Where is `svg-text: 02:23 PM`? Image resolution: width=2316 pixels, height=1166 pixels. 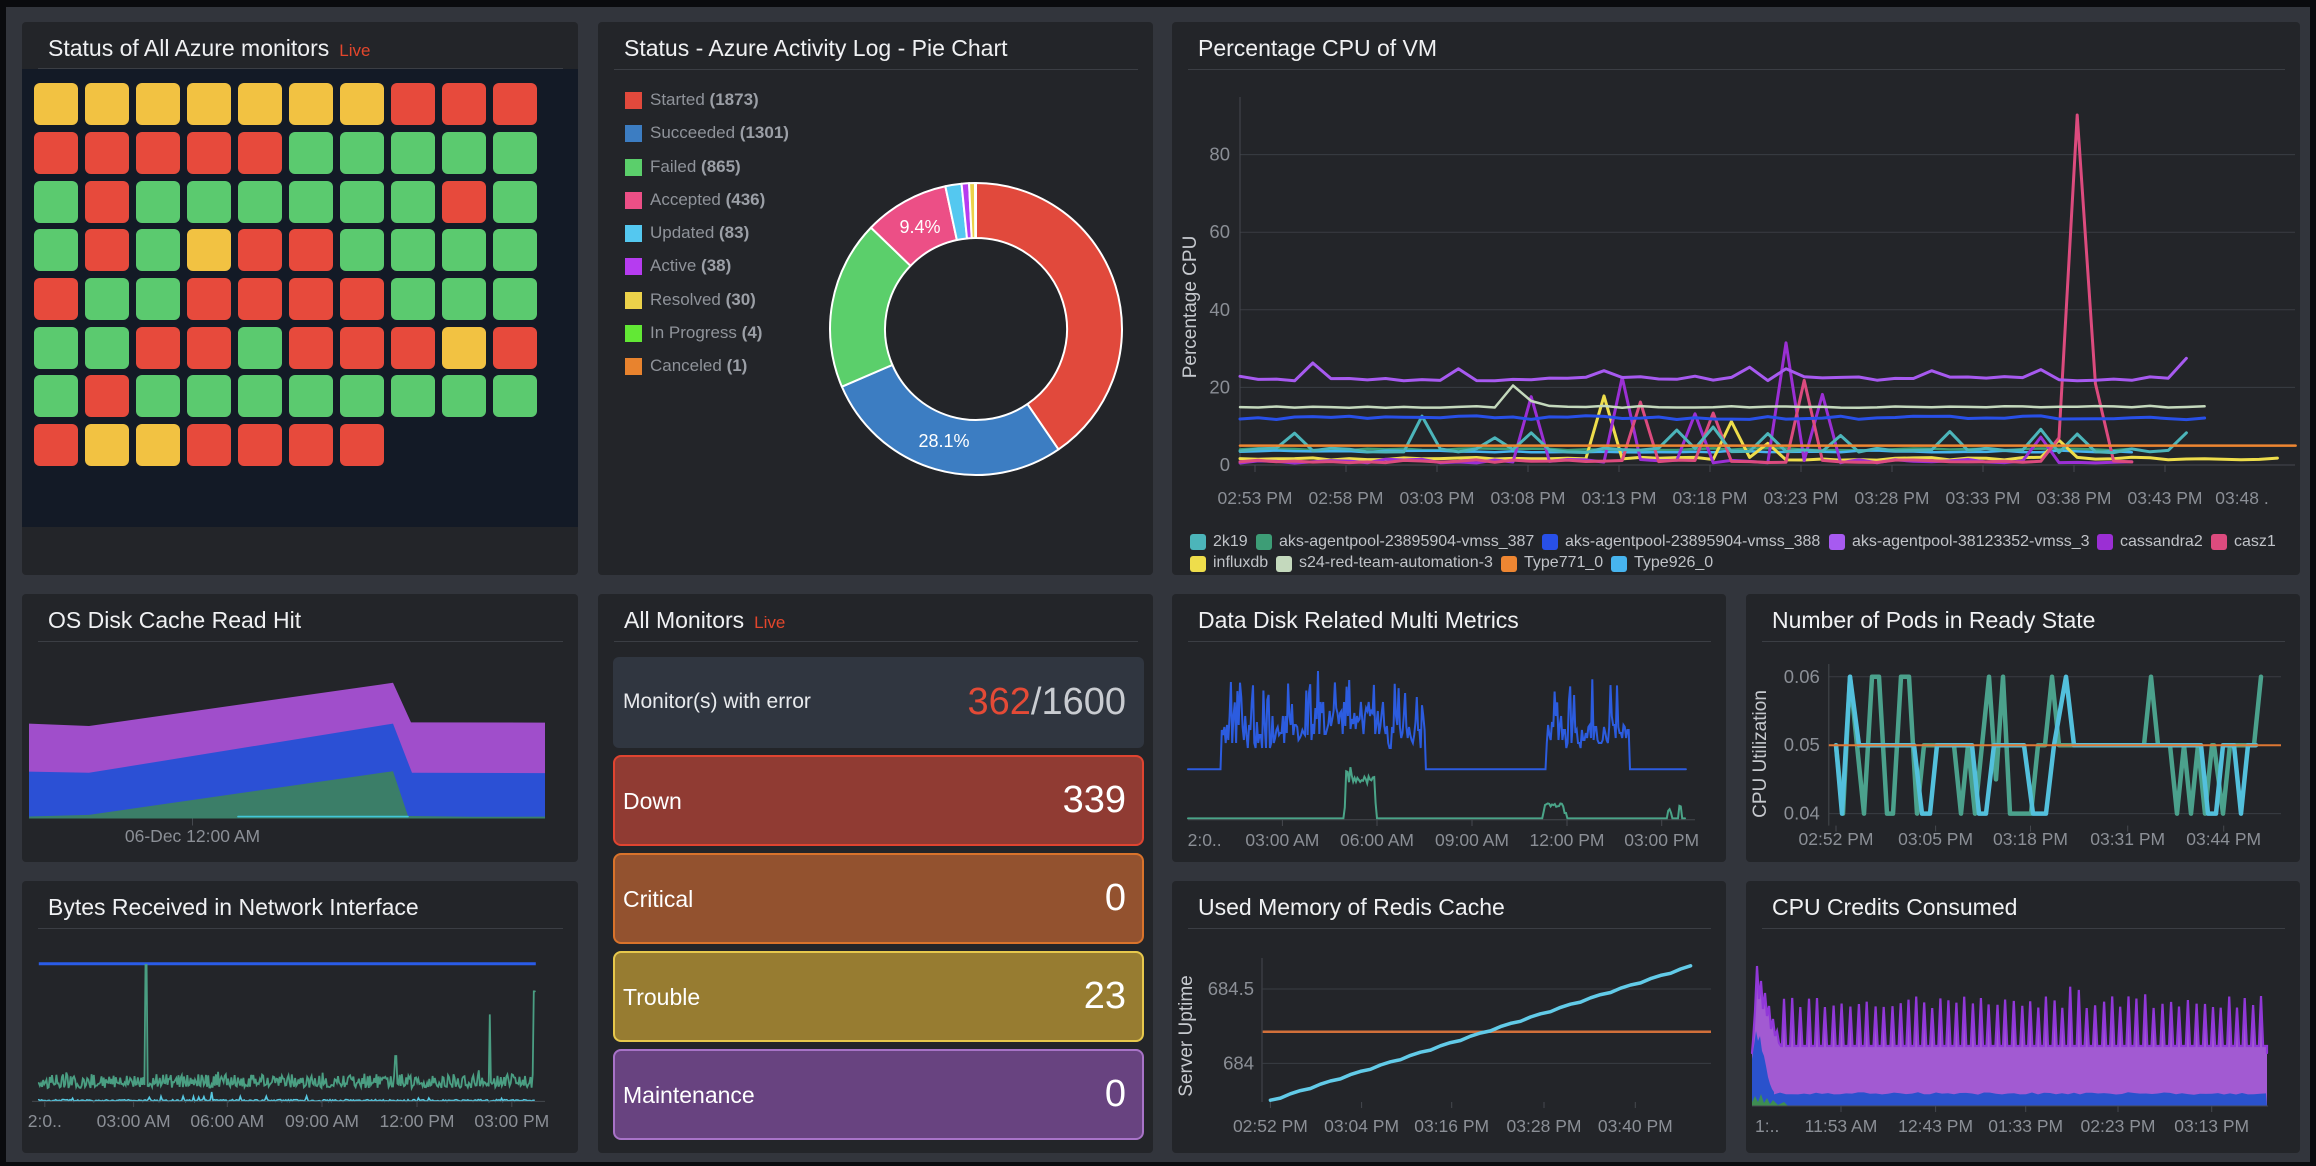
svg-text: 02:23 PM is located at coordinates (2118, 1126).